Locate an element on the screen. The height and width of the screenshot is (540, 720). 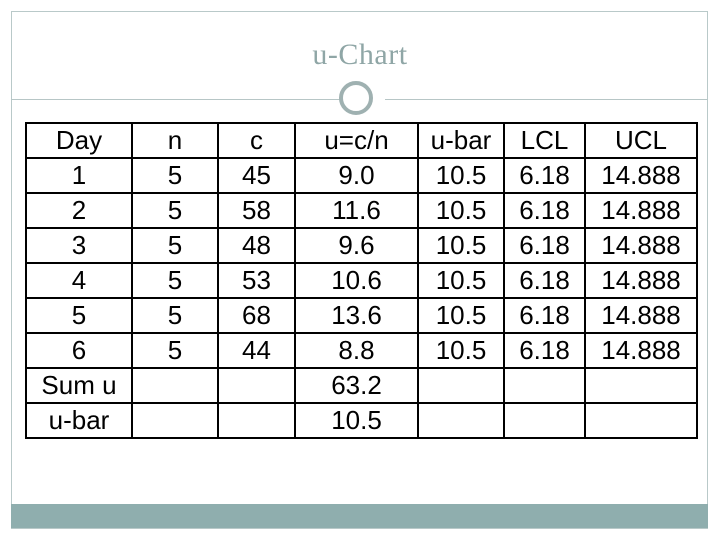
table-cell: 9.0 is located at coordinates (356, 175).